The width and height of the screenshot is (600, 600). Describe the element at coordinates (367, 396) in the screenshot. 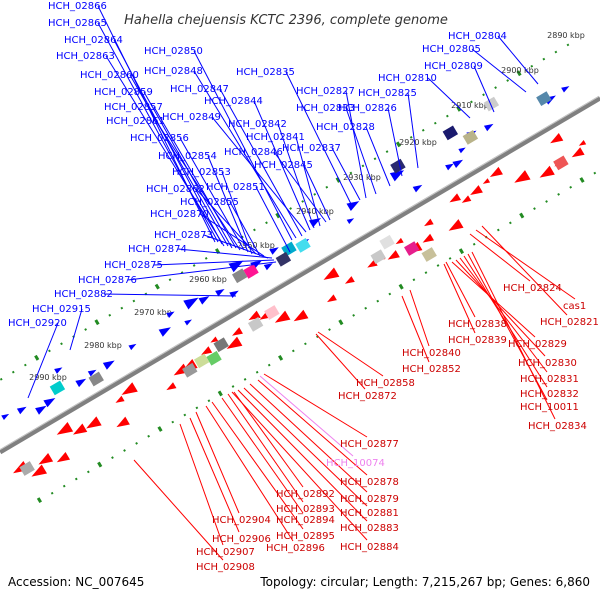

I see `reverse-gene-label: HCH_02872` at that location.